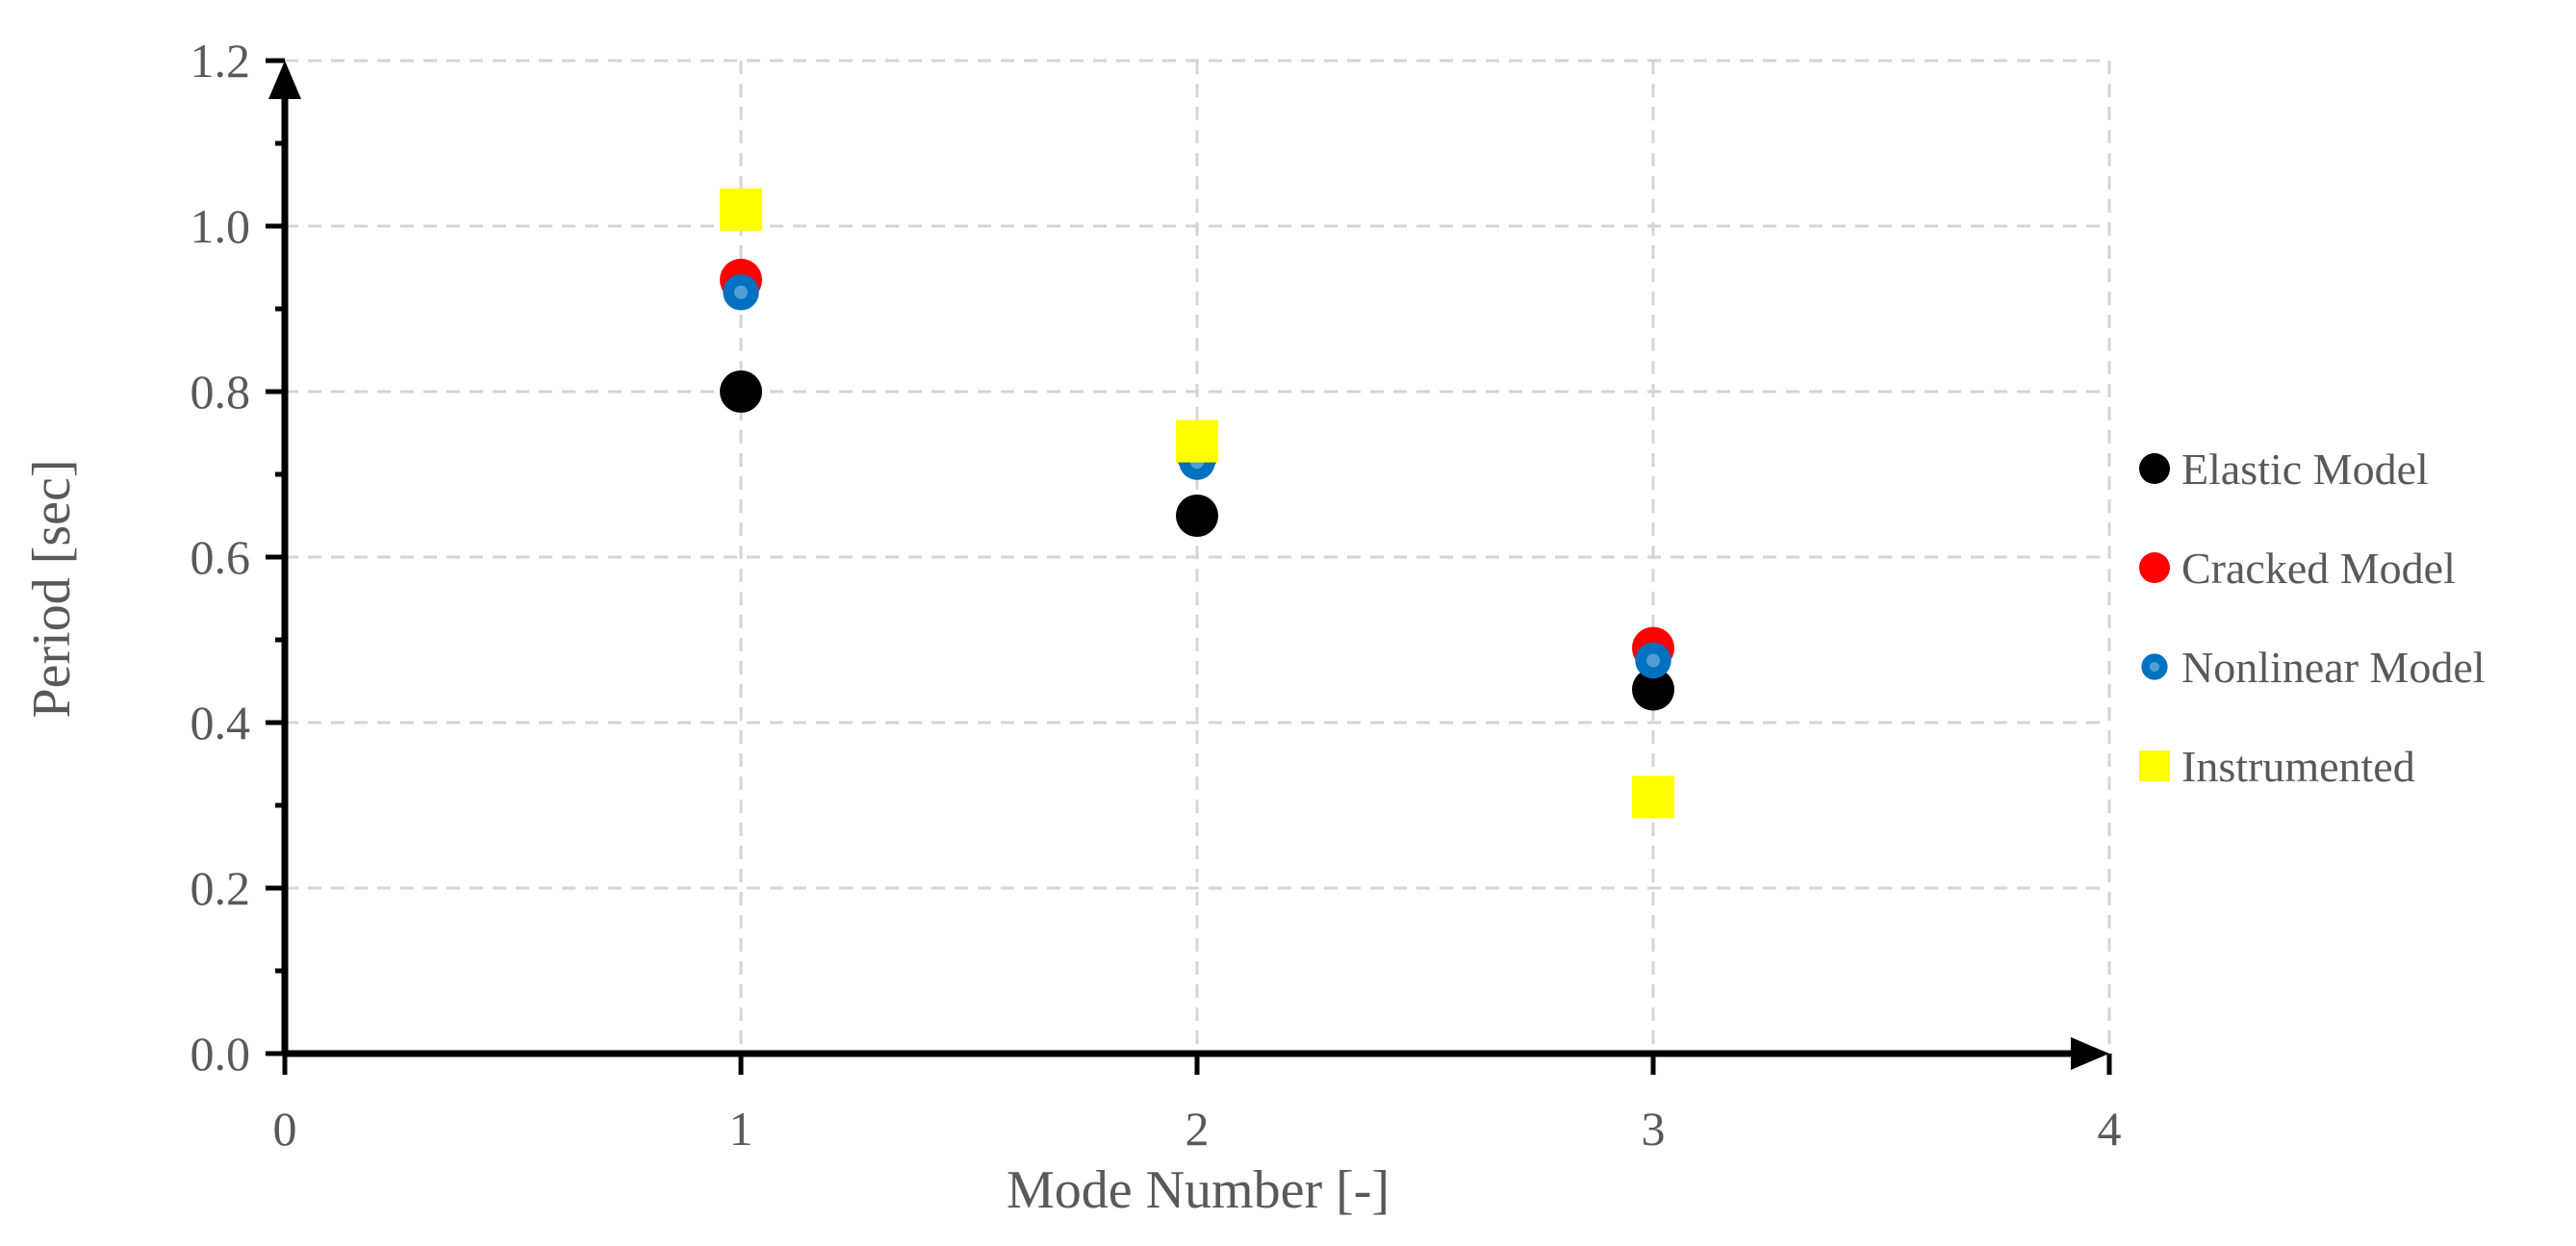  I want to click on y-tick-label-3: 0.6, so click(221, 557).